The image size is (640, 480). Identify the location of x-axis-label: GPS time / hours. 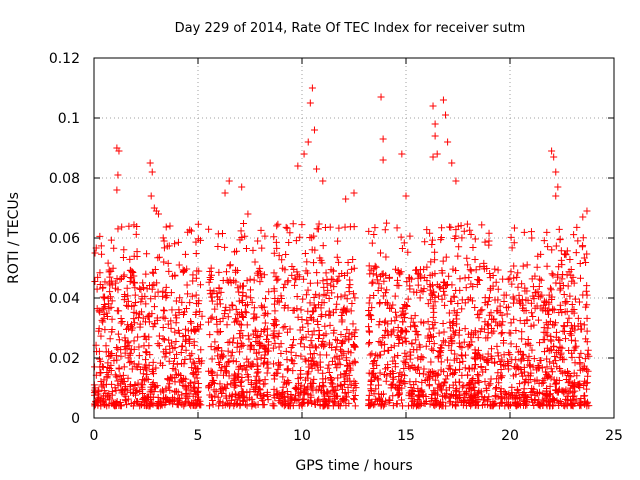
(353, 466).